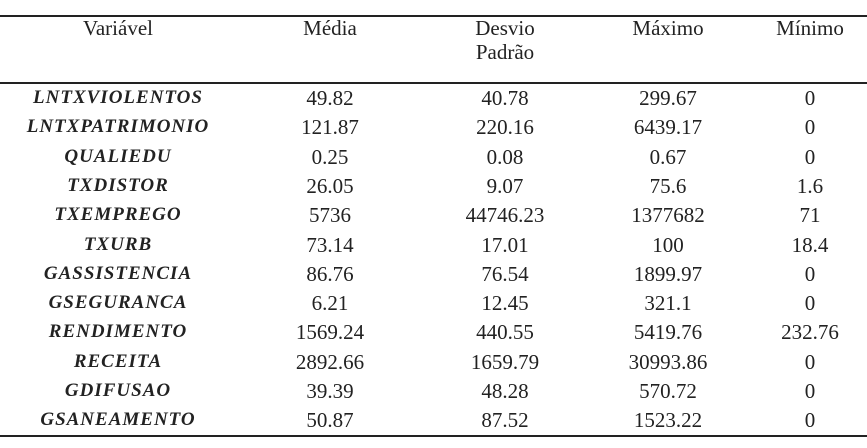  I want to click on value-cell: 440.55, so click(505, 332).